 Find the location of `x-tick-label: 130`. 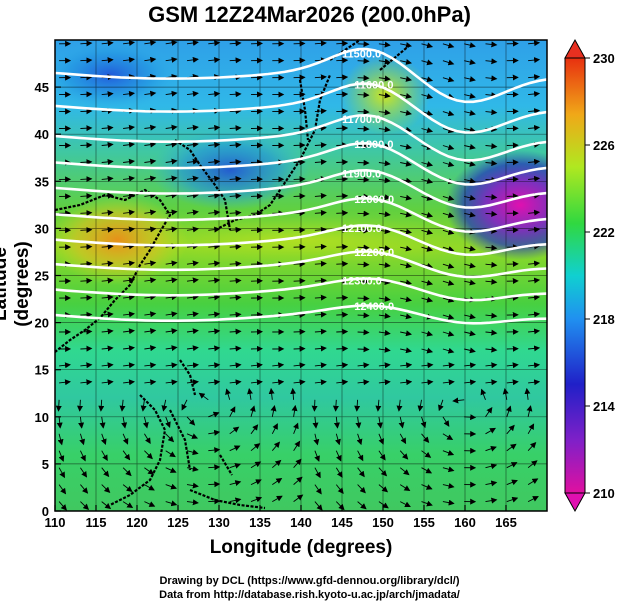

x-tick-label: 130 is located at coordinates (219, 522).